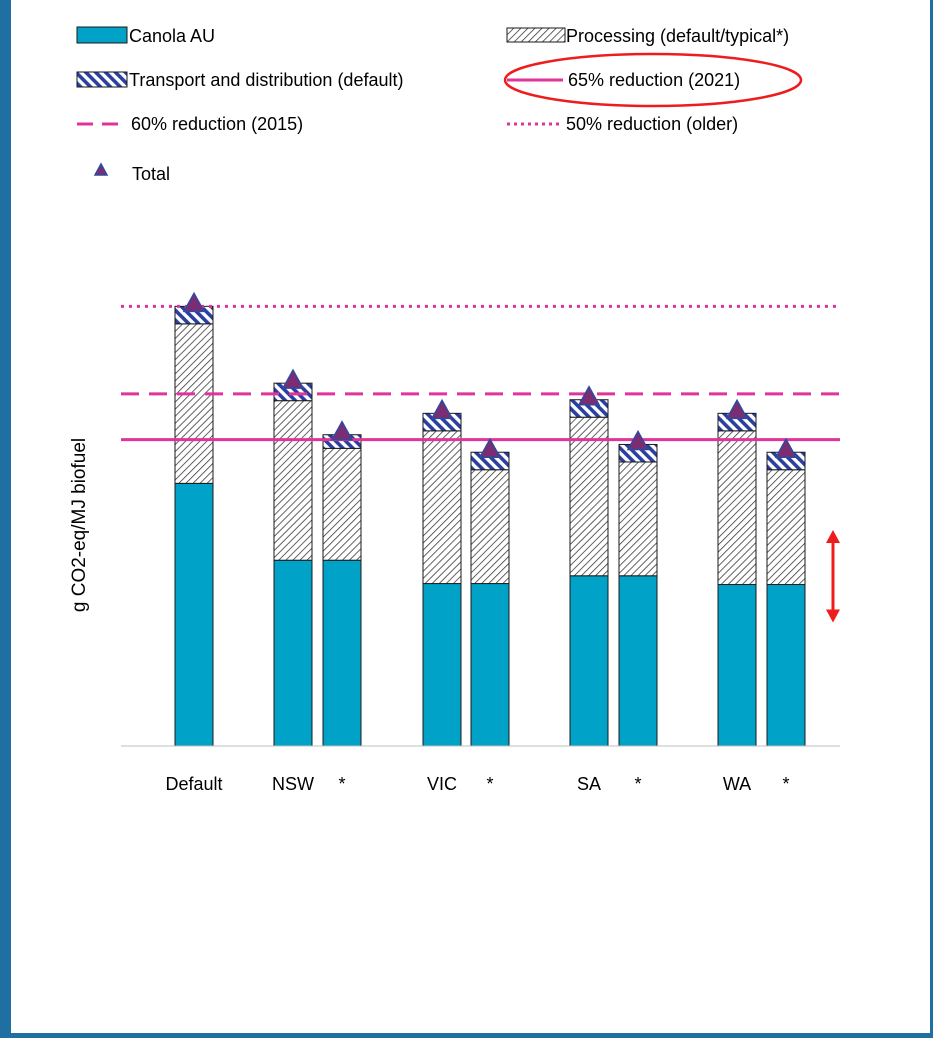  Describe the element at coordinates (101, 169) in the screenshot. I see `legend-marker-total` at that location.